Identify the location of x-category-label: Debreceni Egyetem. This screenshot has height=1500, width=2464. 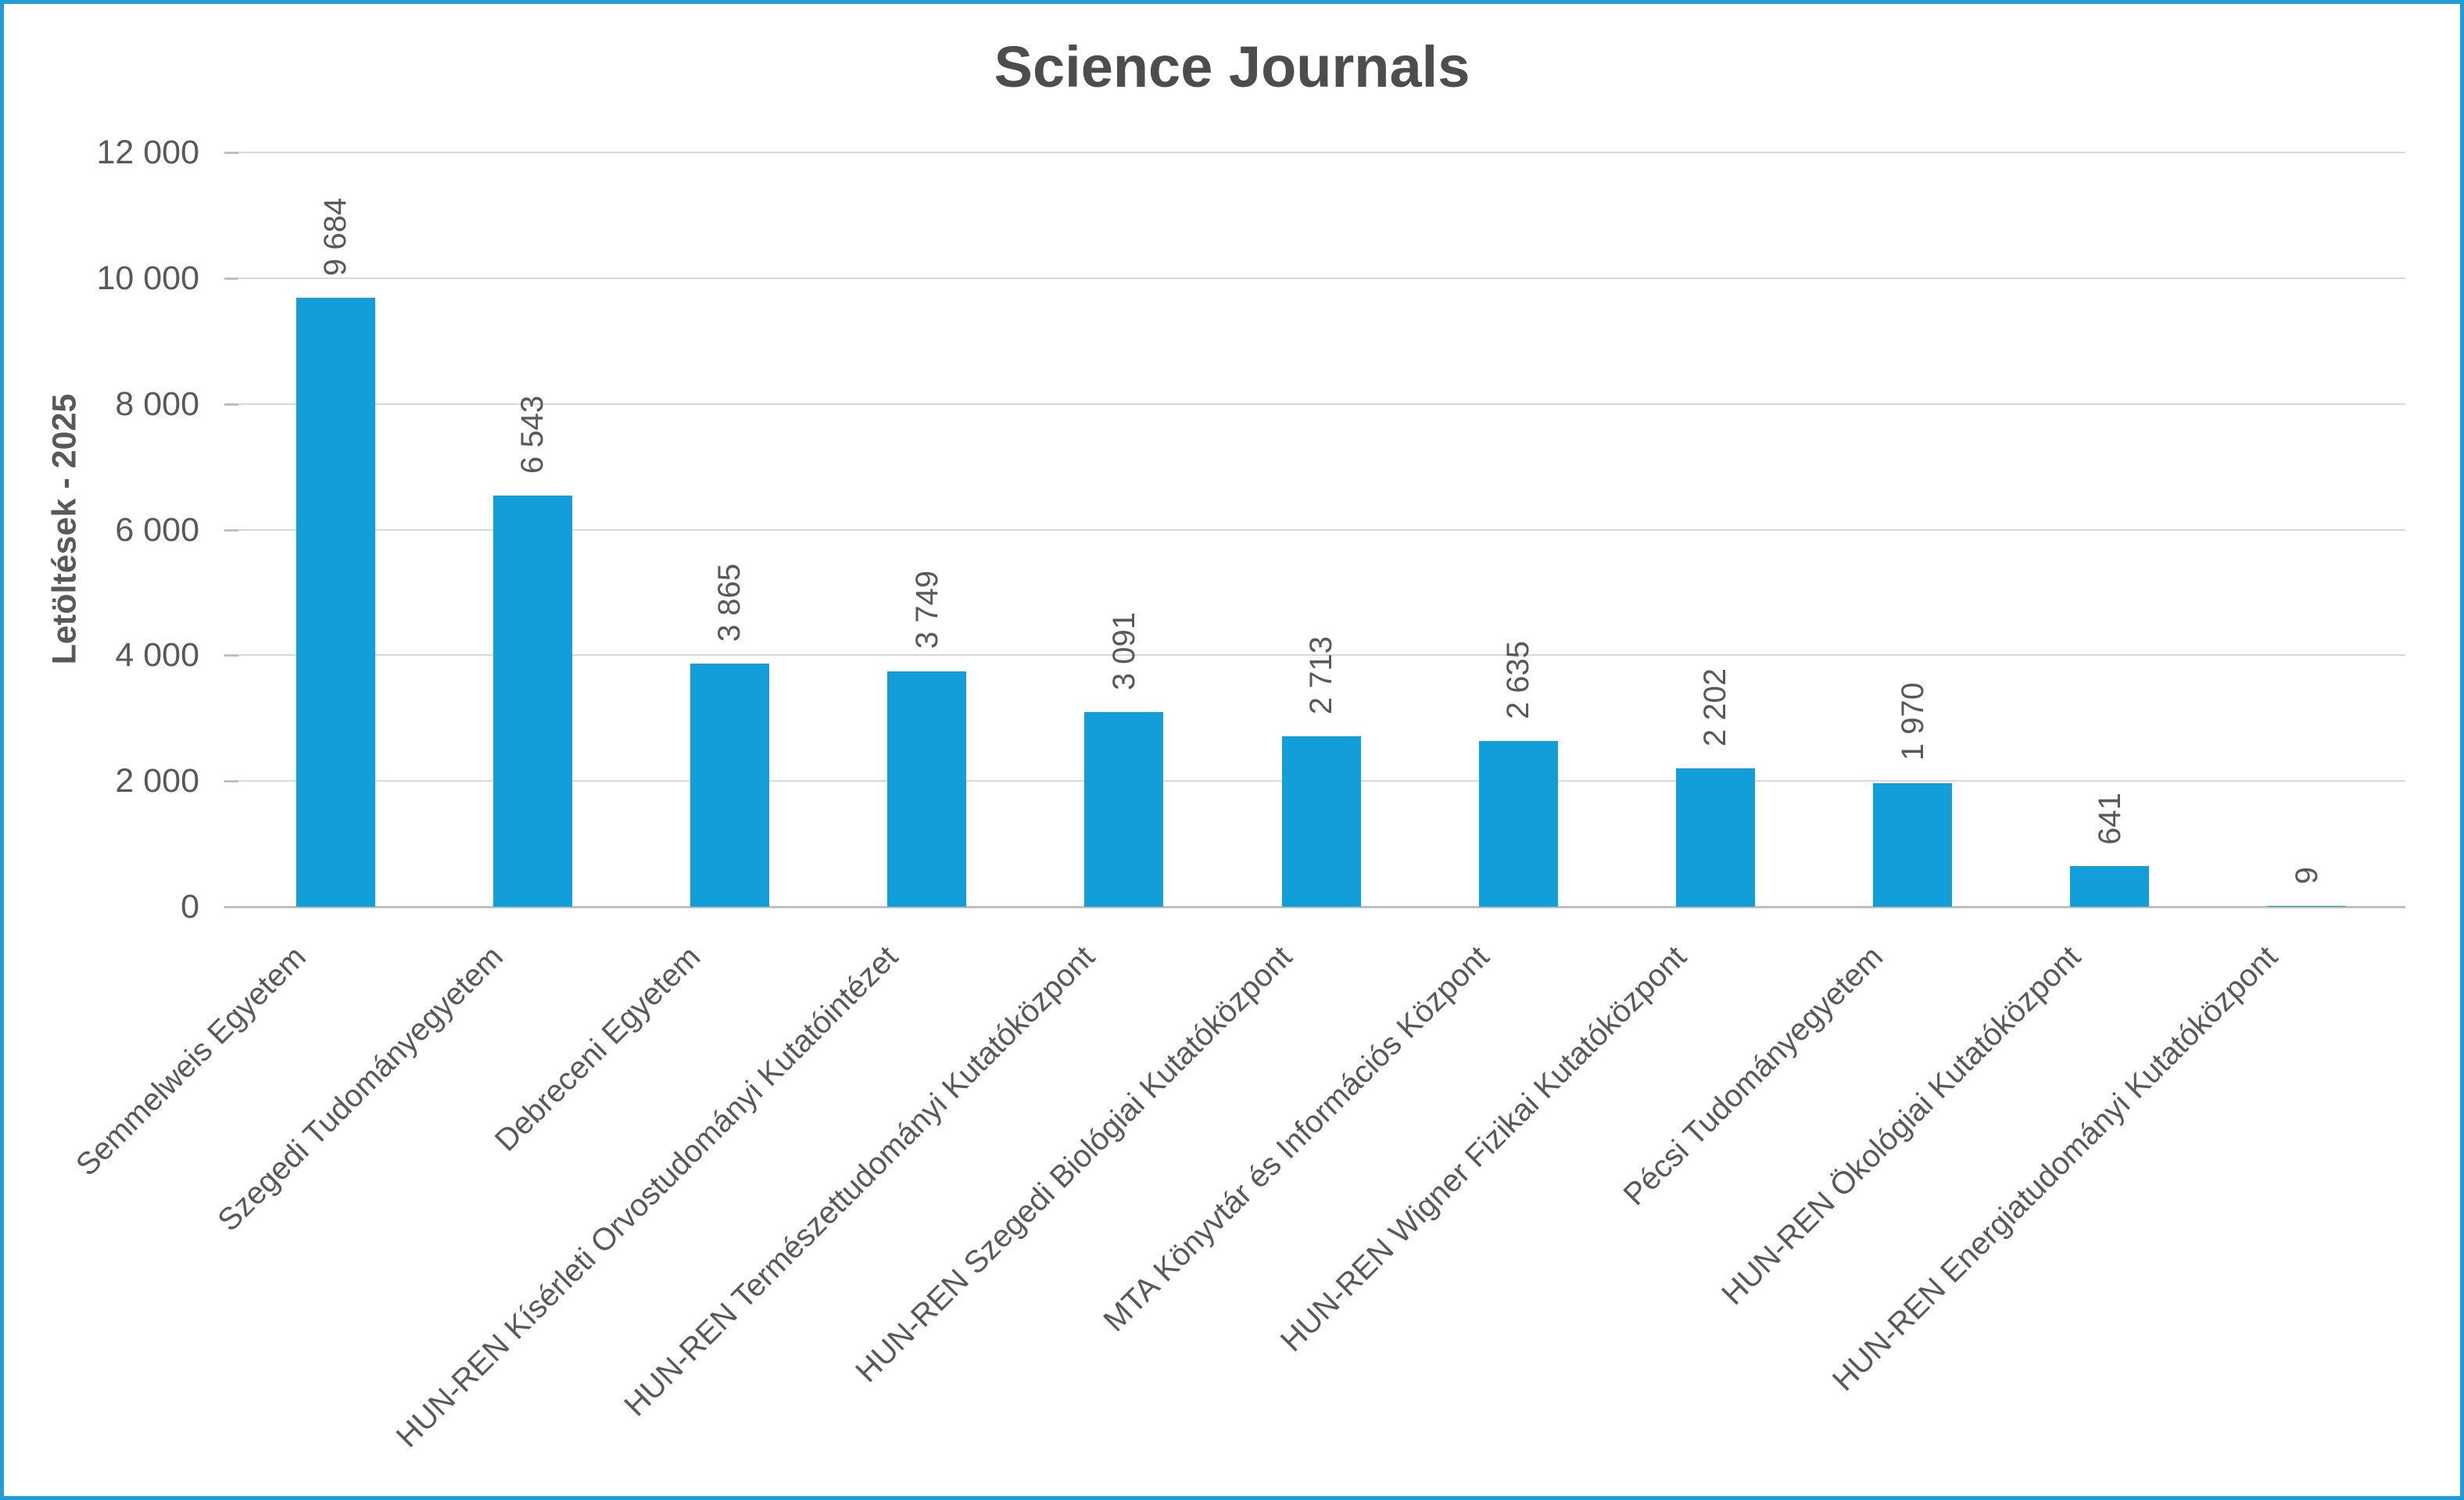
(598, 1049).